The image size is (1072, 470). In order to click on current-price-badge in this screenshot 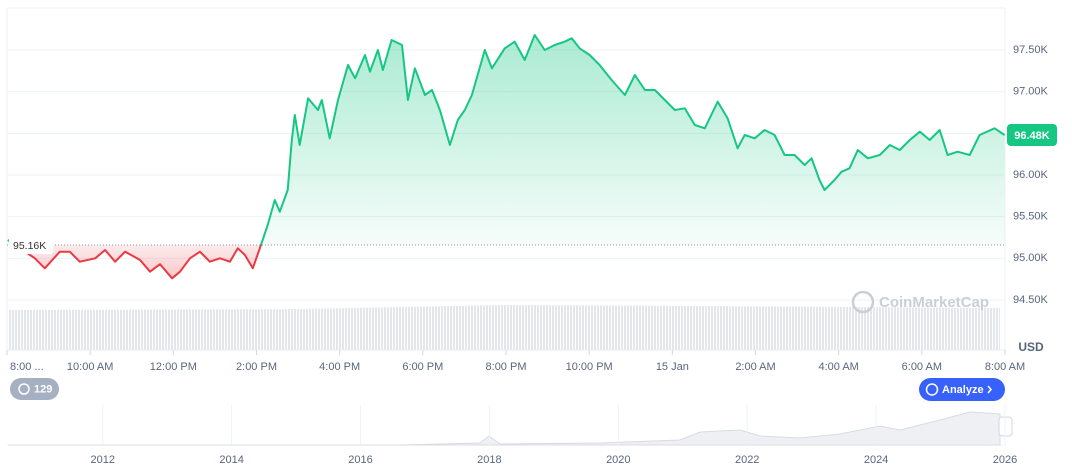, I will do `click(1032, 135)`.